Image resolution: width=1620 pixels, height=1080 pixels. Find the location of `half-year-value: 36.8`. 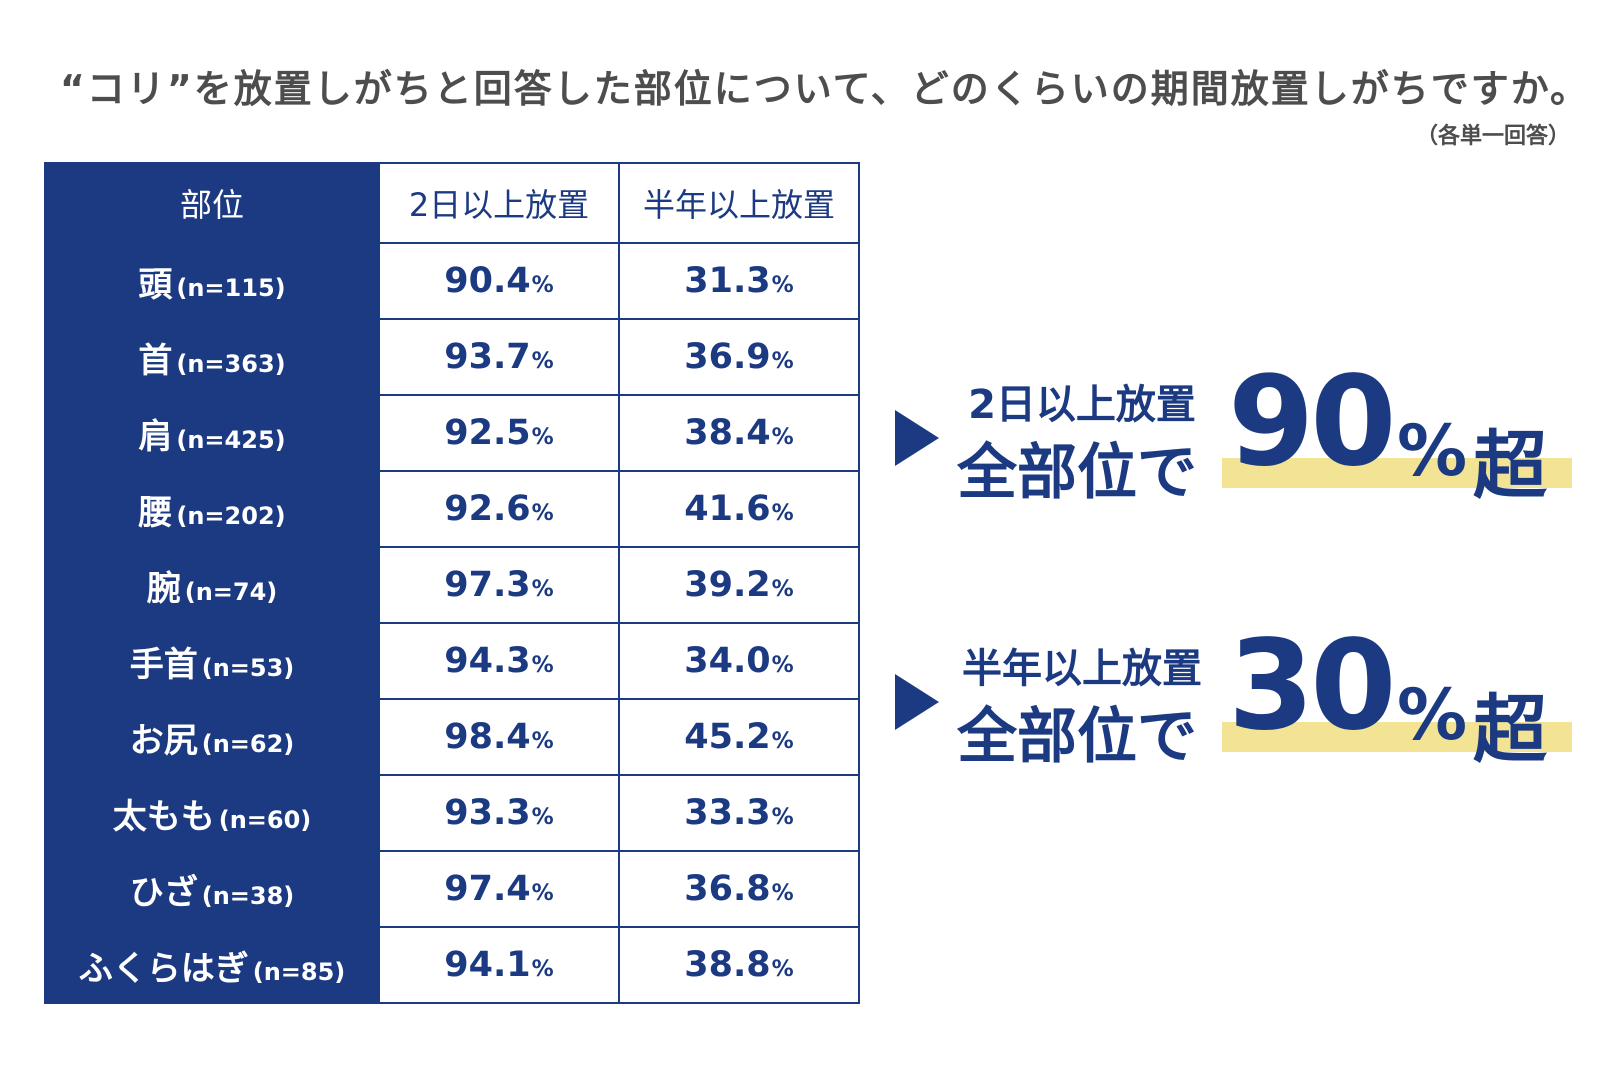

half-year-value: 36.8 is located at coordinates (727, 889).